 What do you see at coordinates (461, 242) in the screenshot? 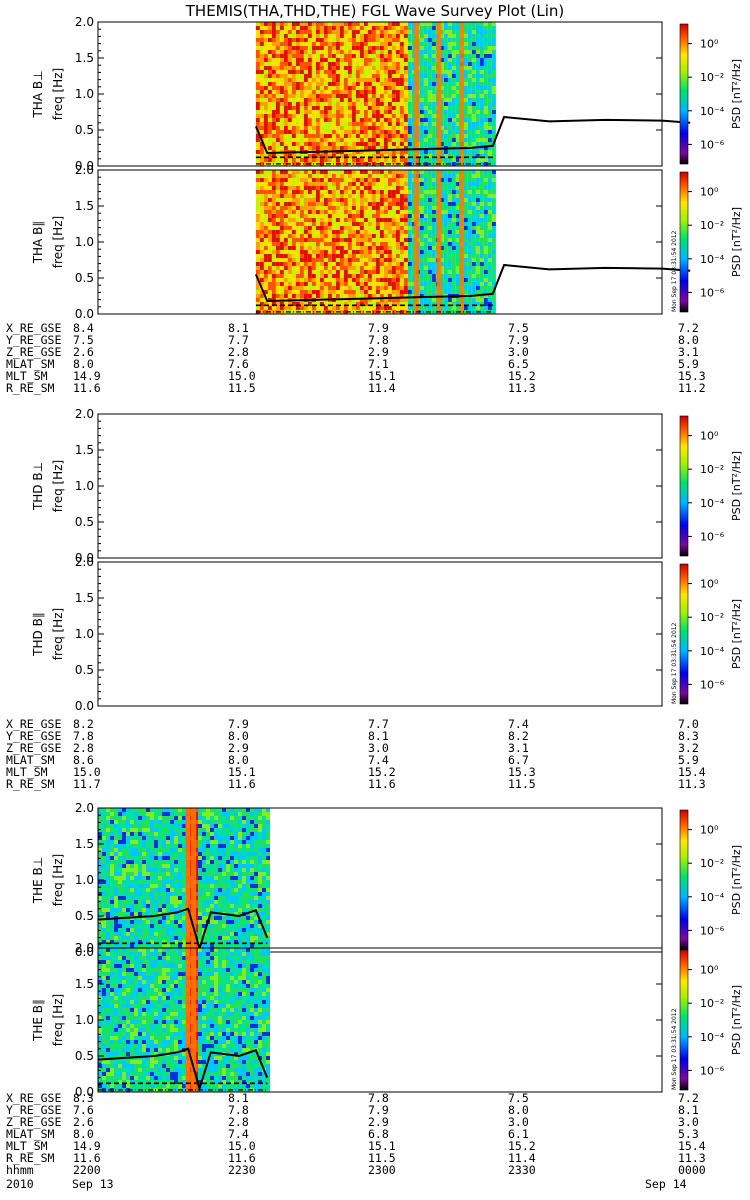
I see `spectrogram-burst` at bounding box center [461, 242].